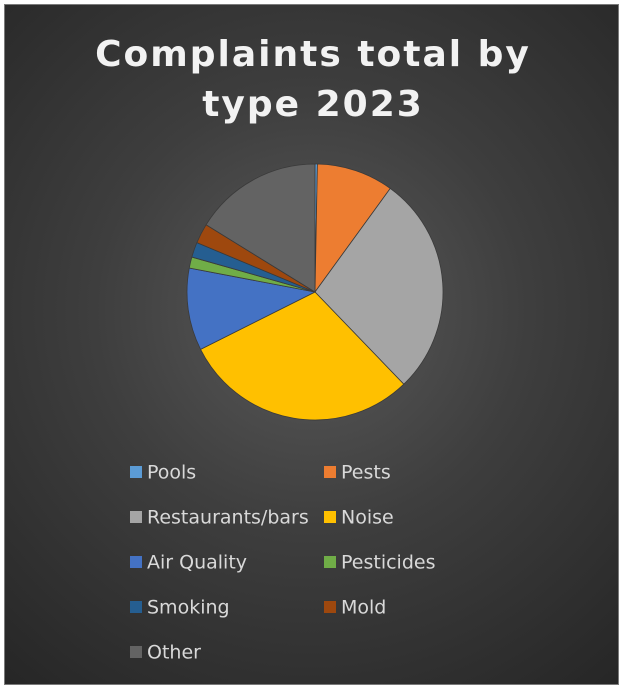  I want to click on legend-label: Restaurants/bars, so click(228, 518).